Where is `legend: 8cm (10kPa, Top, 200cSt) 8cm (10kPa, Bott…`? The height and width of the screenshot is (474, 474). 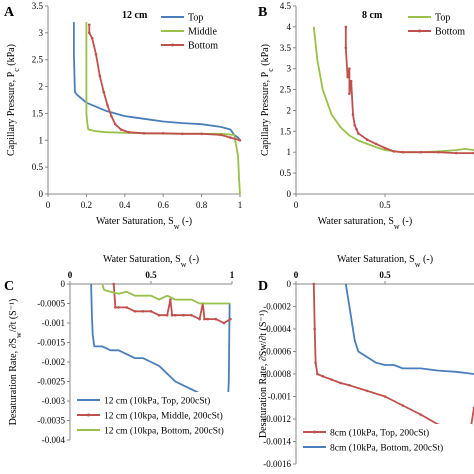
legend: 8cm (10kPa, Top, 200cSt) 8cm (10kPa, Bott… is located at coordinates (386, 443).